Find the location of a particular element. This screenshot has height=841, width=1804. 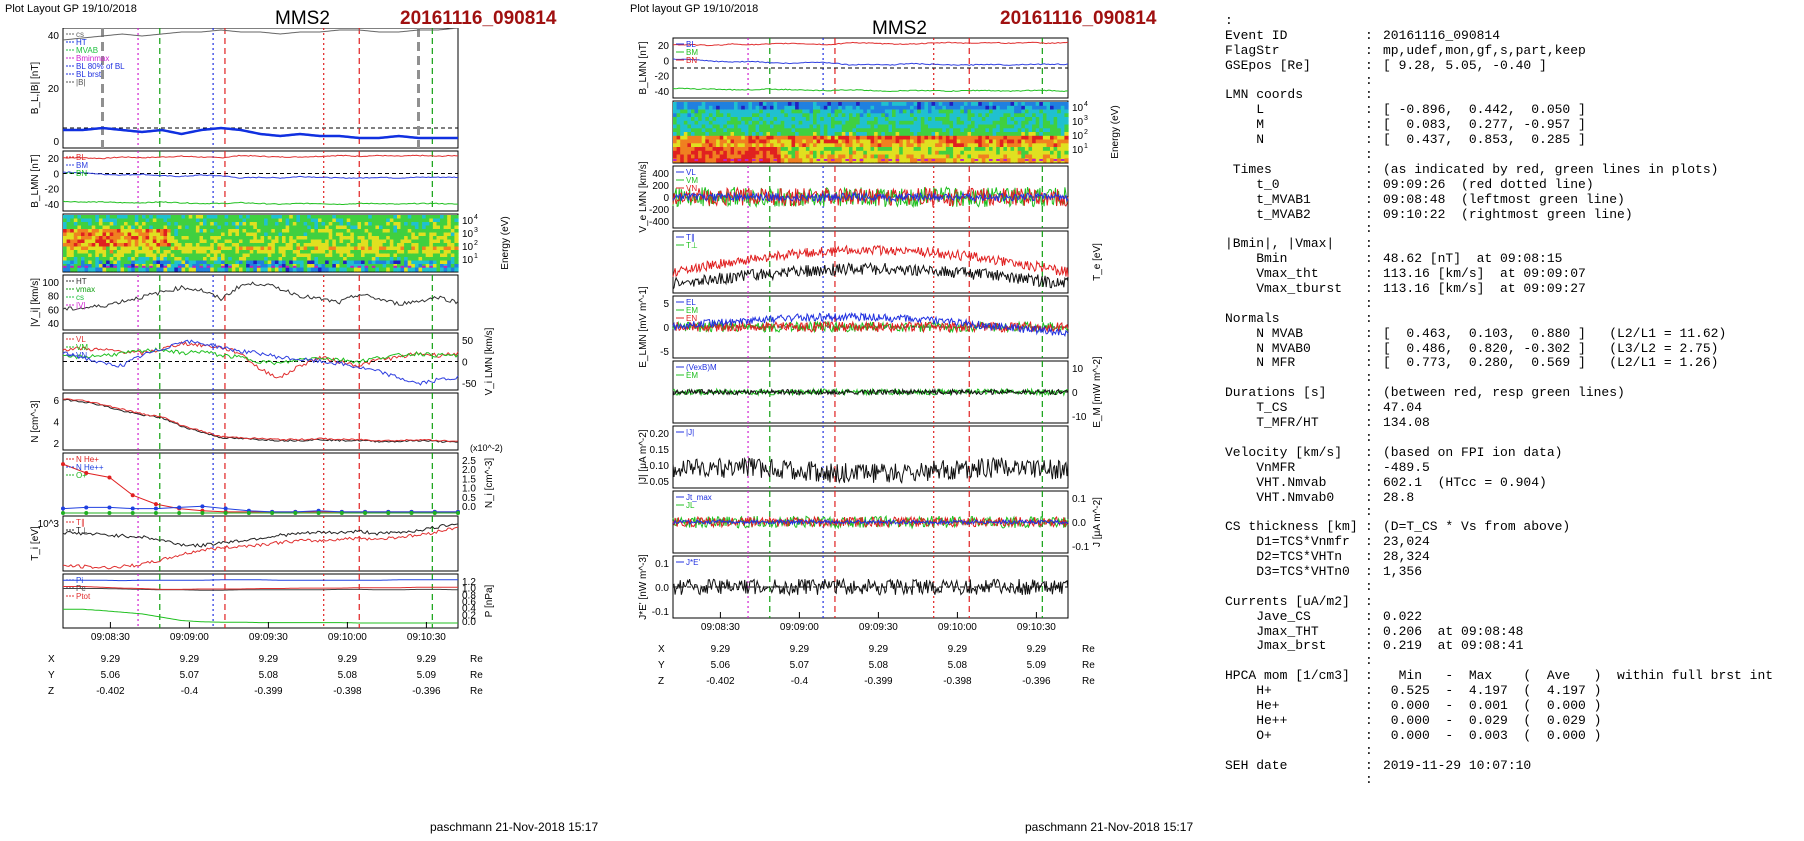

info-value: [ 0.463, 0.103, 0.880 ] (L2/L1 = 11.62) is located at coordinates (1555, 333).